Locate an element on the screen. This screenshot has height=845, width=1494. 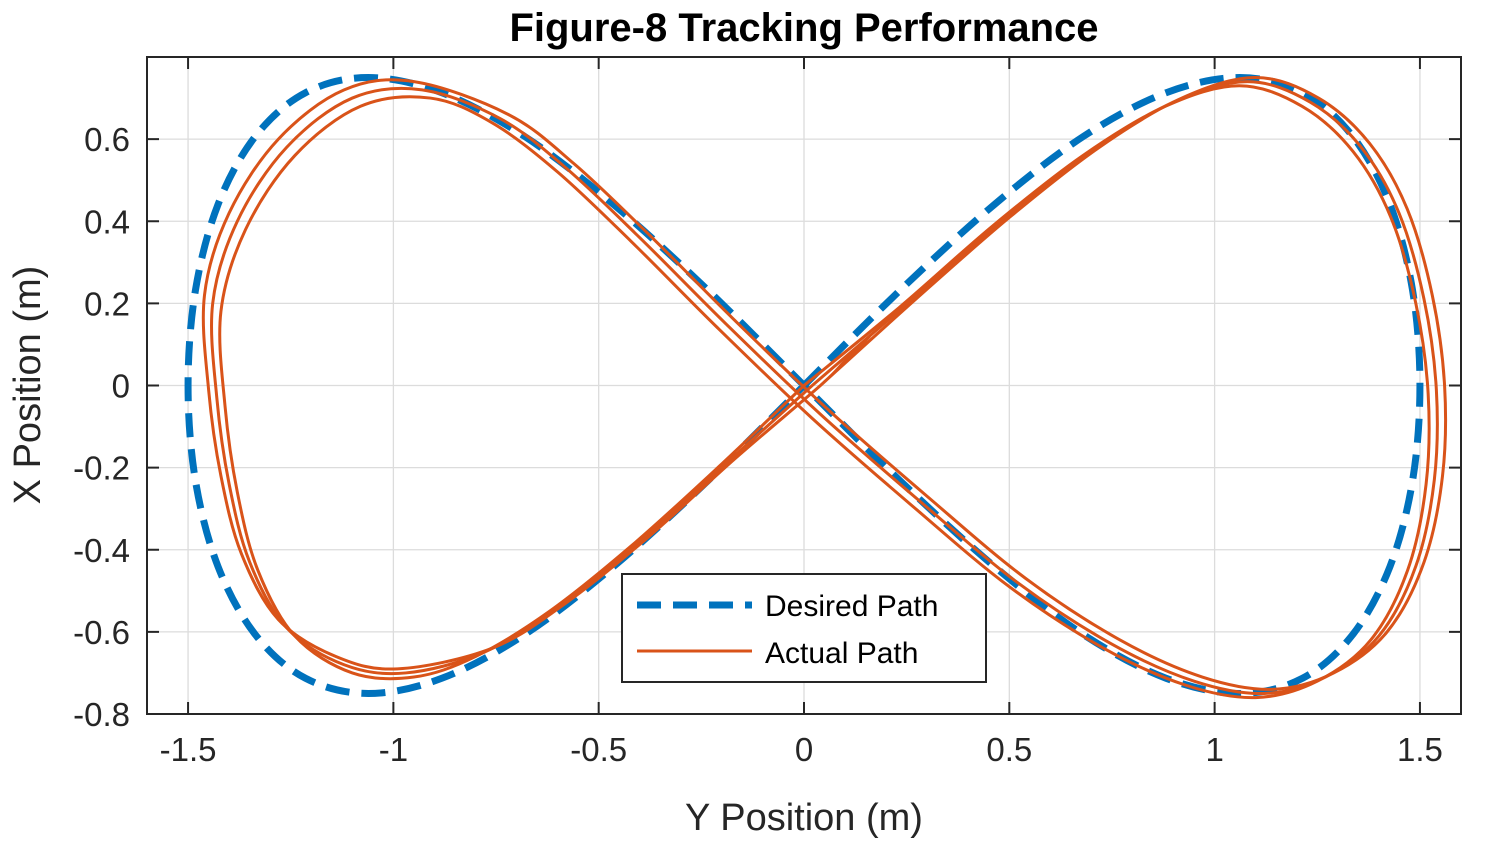
y-tick-label: 0.4 is located at coordinates (107, 221).